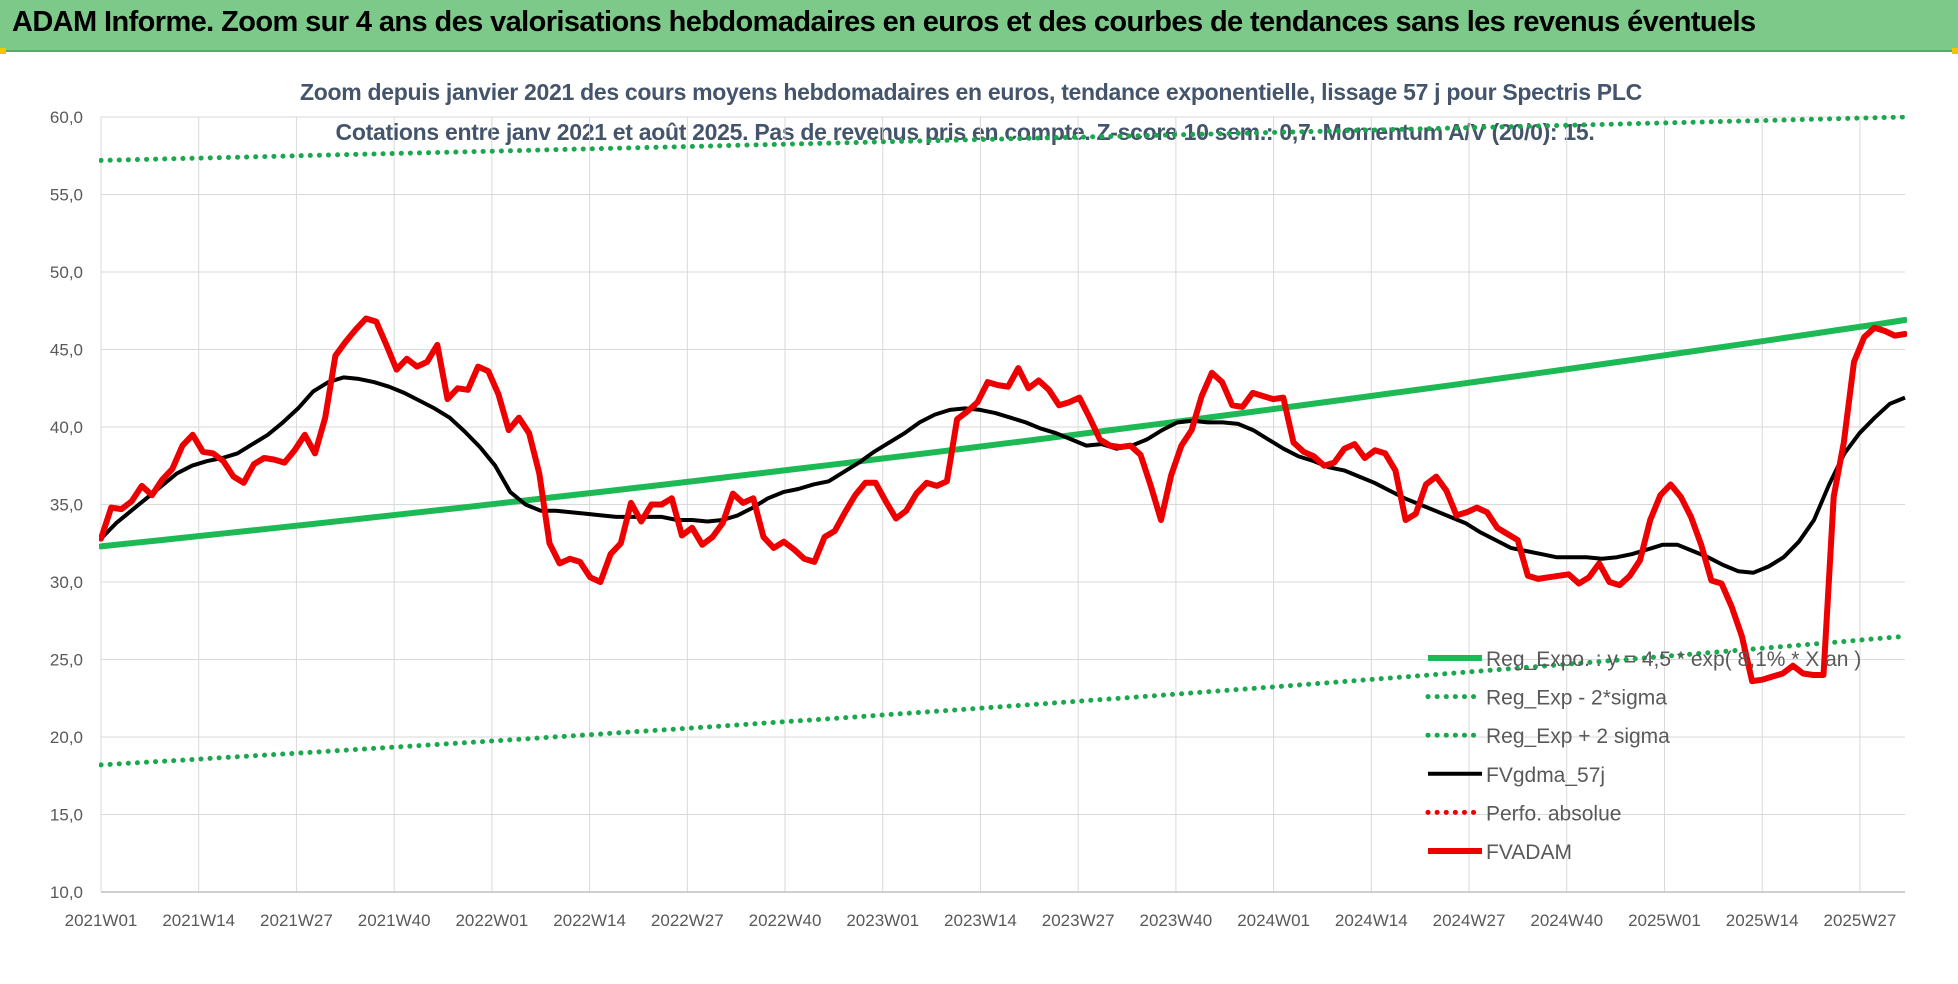 The width and height of the screenshot is (1958, 984). I want to click on y-tick-label: 15,0, so click(66, 815).